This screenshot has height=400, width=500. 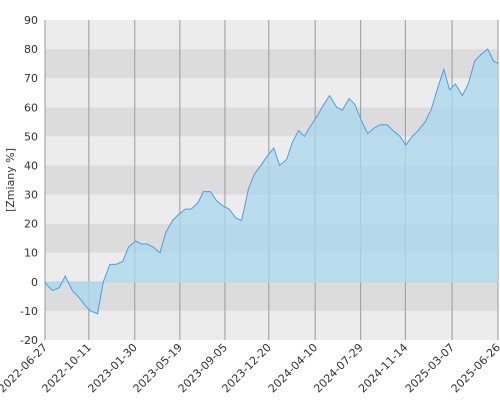 I want to click on y-tick-label: 10, so click(x=31, y=253).